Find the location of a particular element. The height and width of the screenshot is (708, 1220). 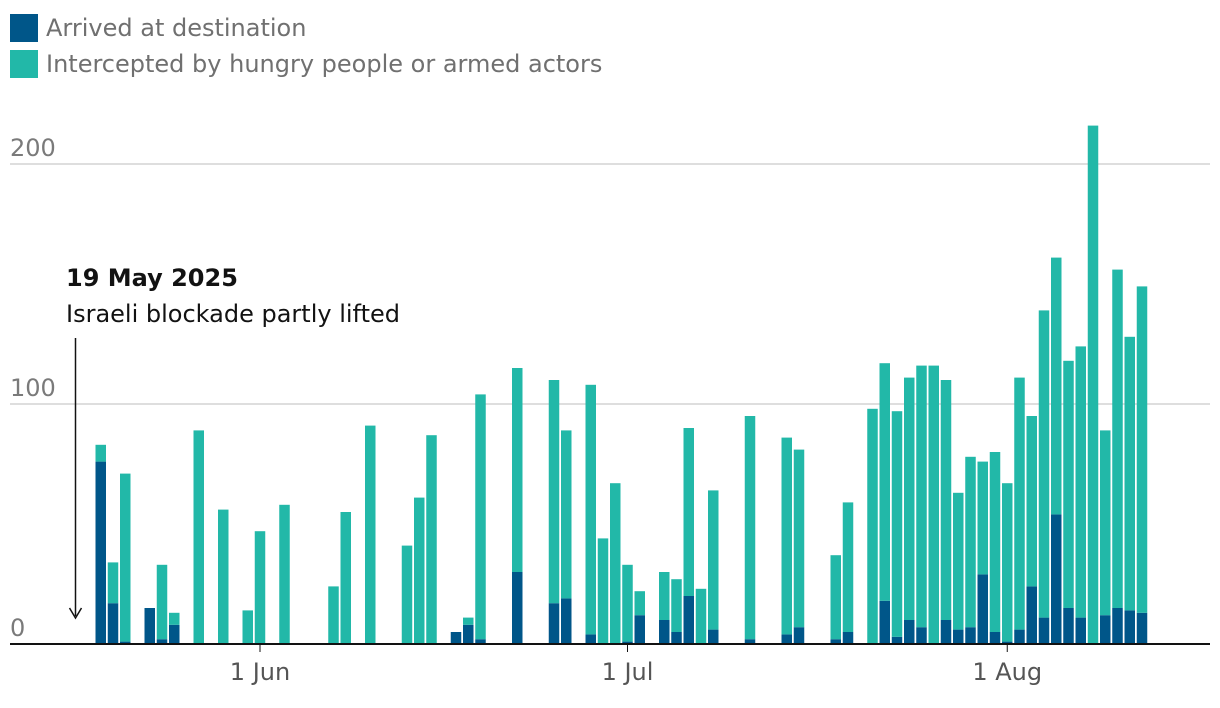

x-tick-label: 1 Jul is located at coordinates (628, 672).